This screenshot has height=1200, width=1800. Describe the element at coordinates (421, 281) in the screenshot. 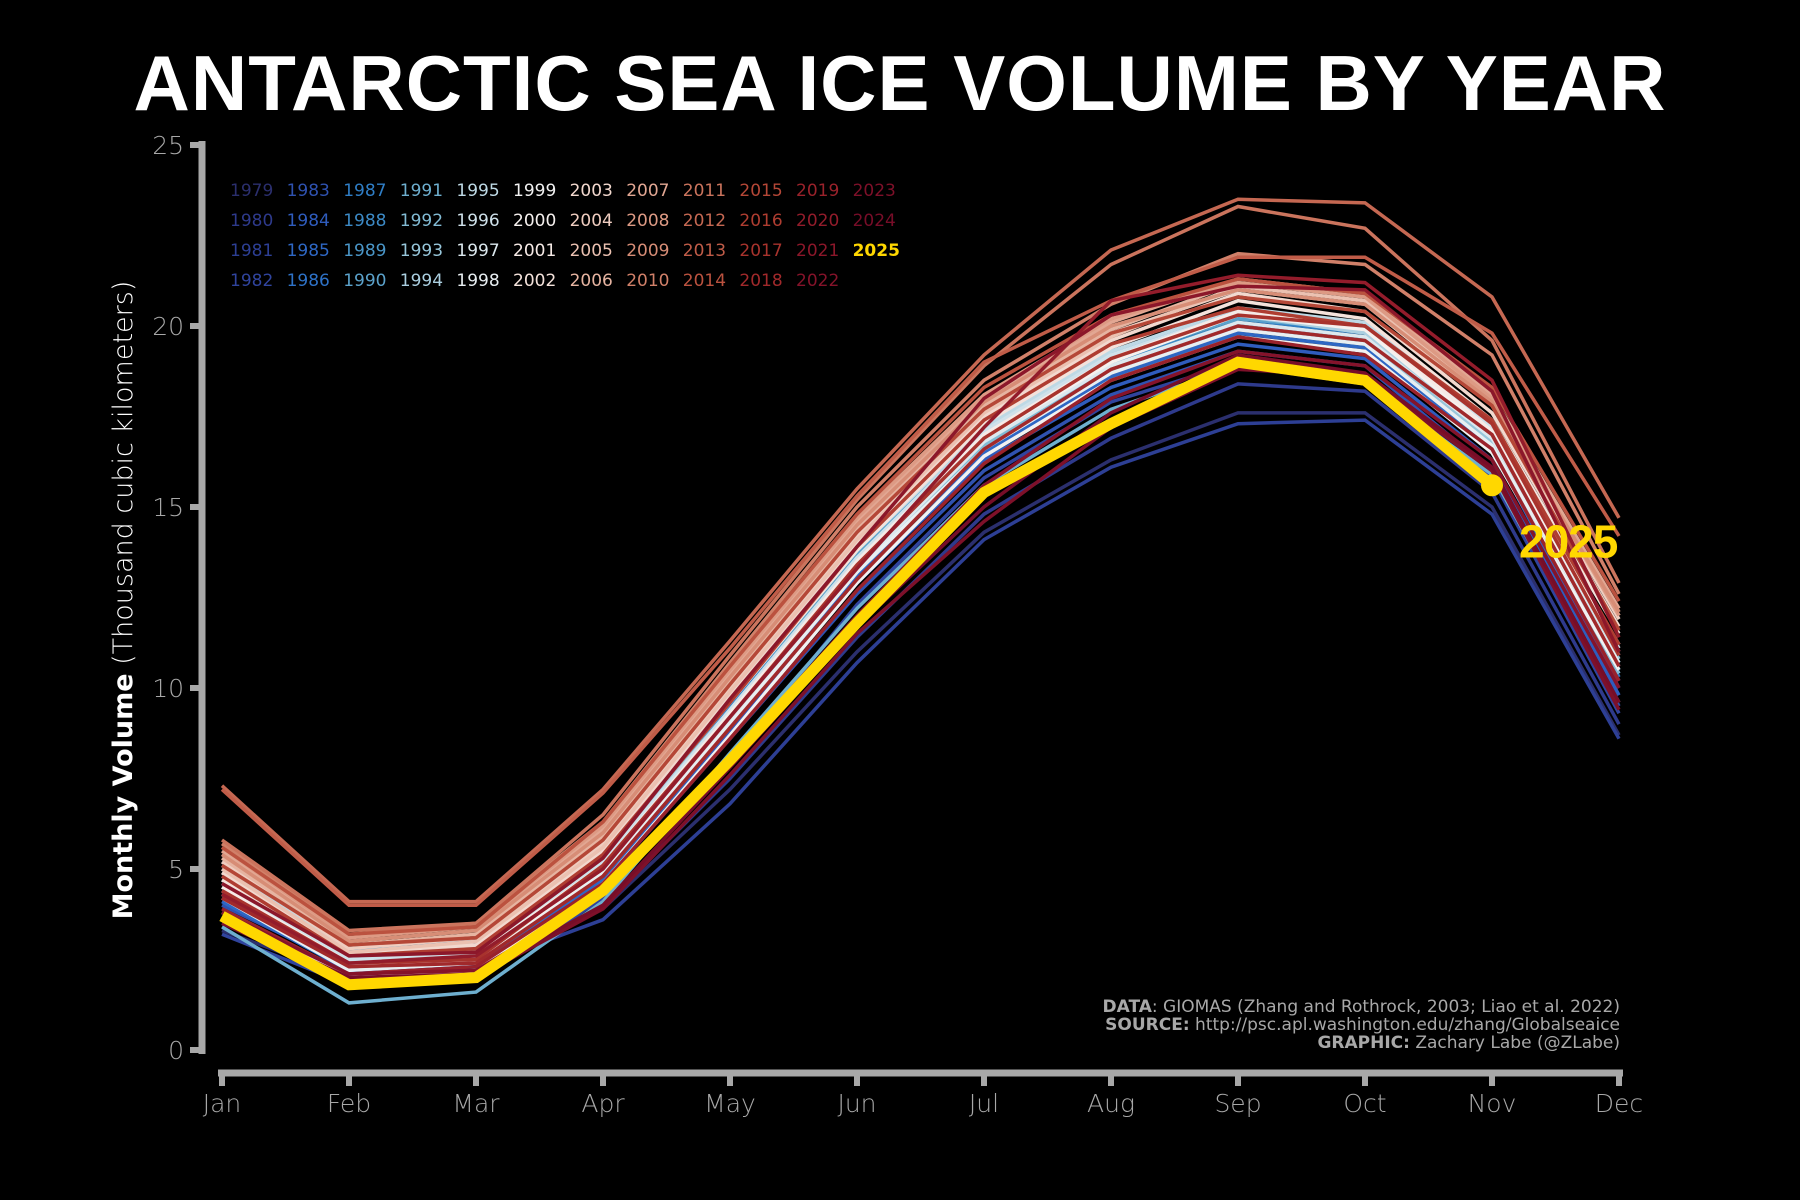

I see `legend-item-1994: 1994` at that location.